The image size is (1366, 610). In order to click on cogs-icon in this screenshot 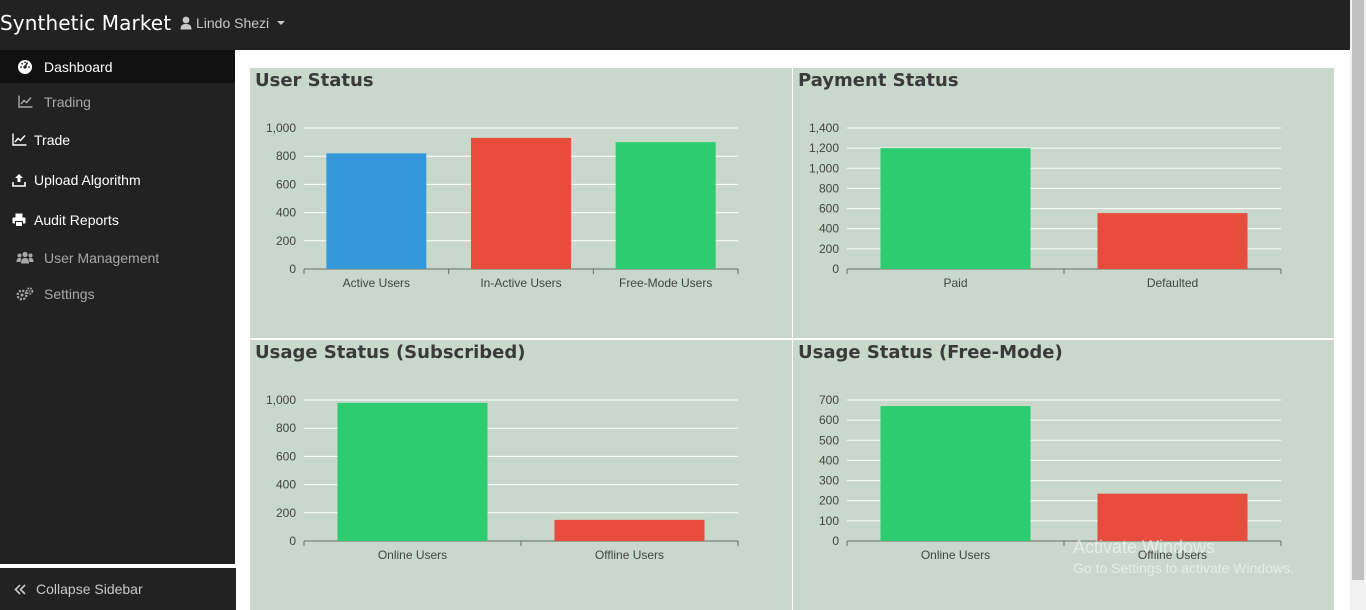, I will do `click(25, 293)`.